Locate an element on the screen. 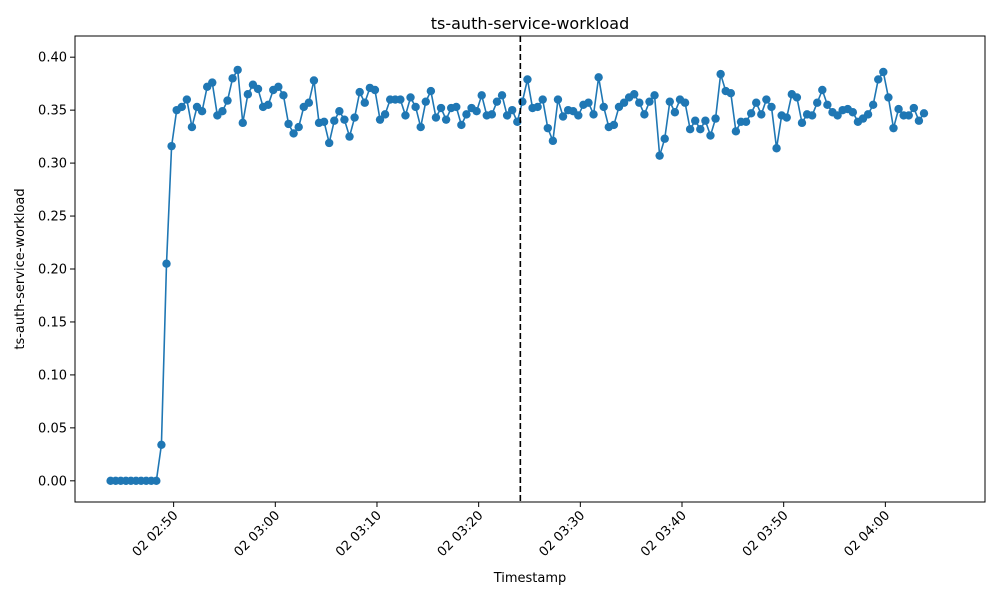  y-axis-label: ts-auth-service-workload is located at coordinates (20, 268).